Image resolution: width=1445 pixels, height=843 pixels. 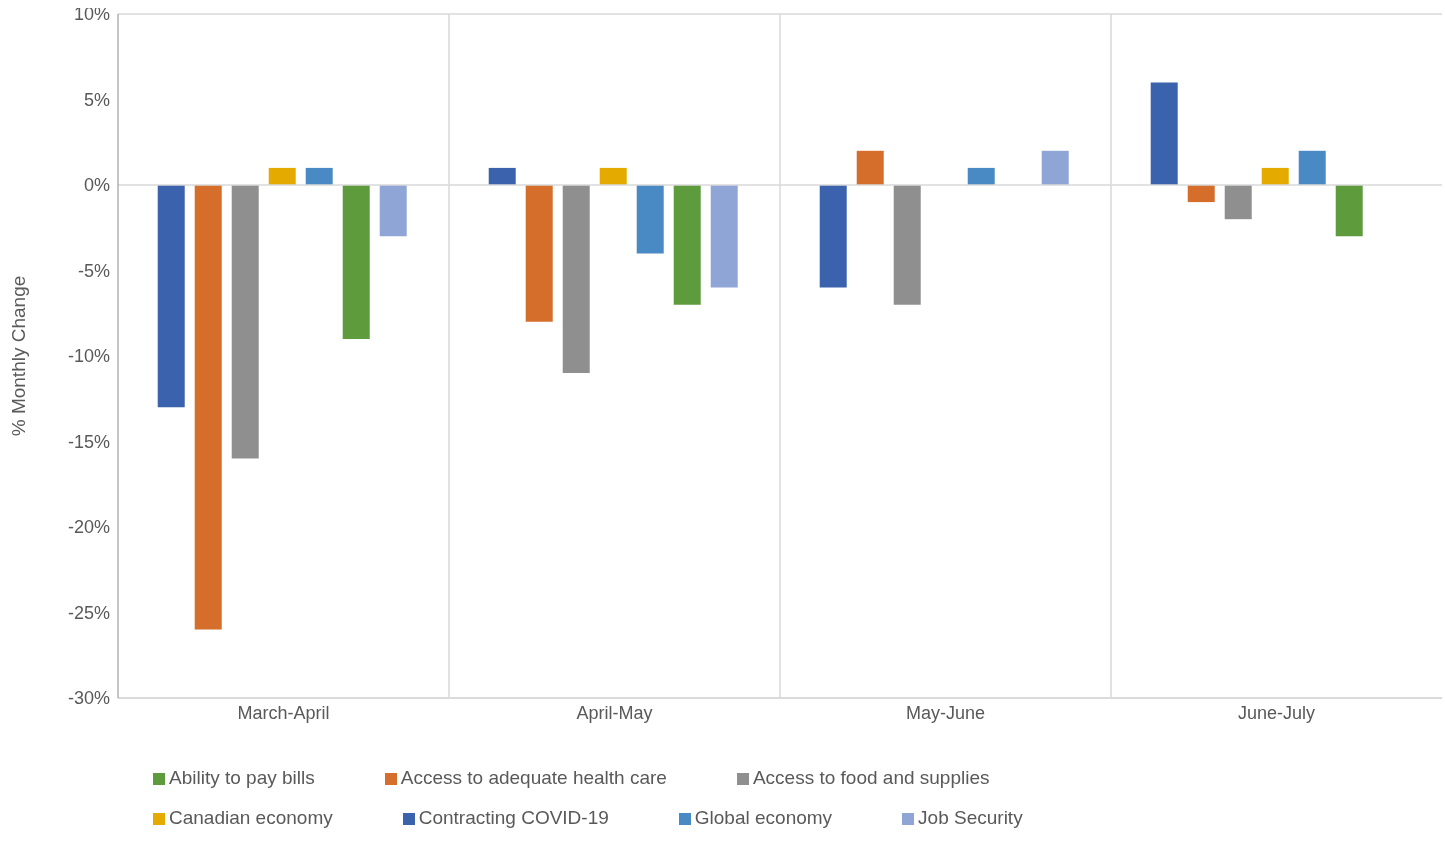 I want to click on x-tick-label: June-July, so click(x=1276, y=712).